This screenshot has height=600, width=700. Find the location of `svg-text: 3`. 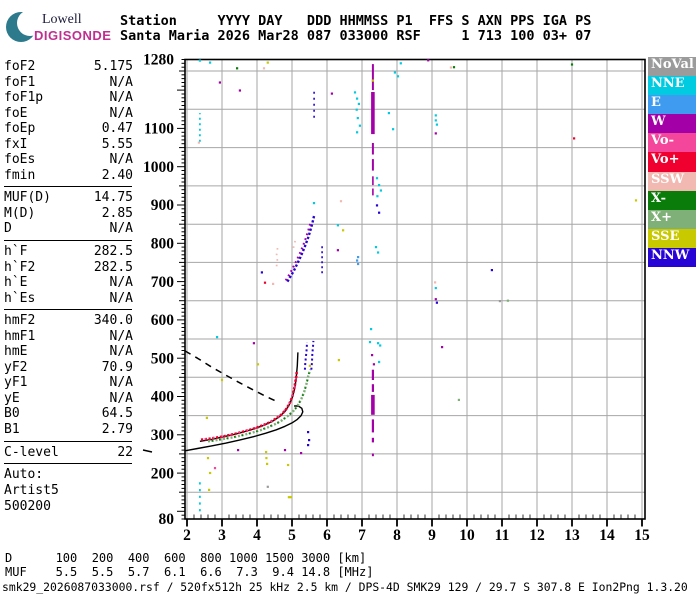

svg-text: 3 is located at coordinates (222, 535).